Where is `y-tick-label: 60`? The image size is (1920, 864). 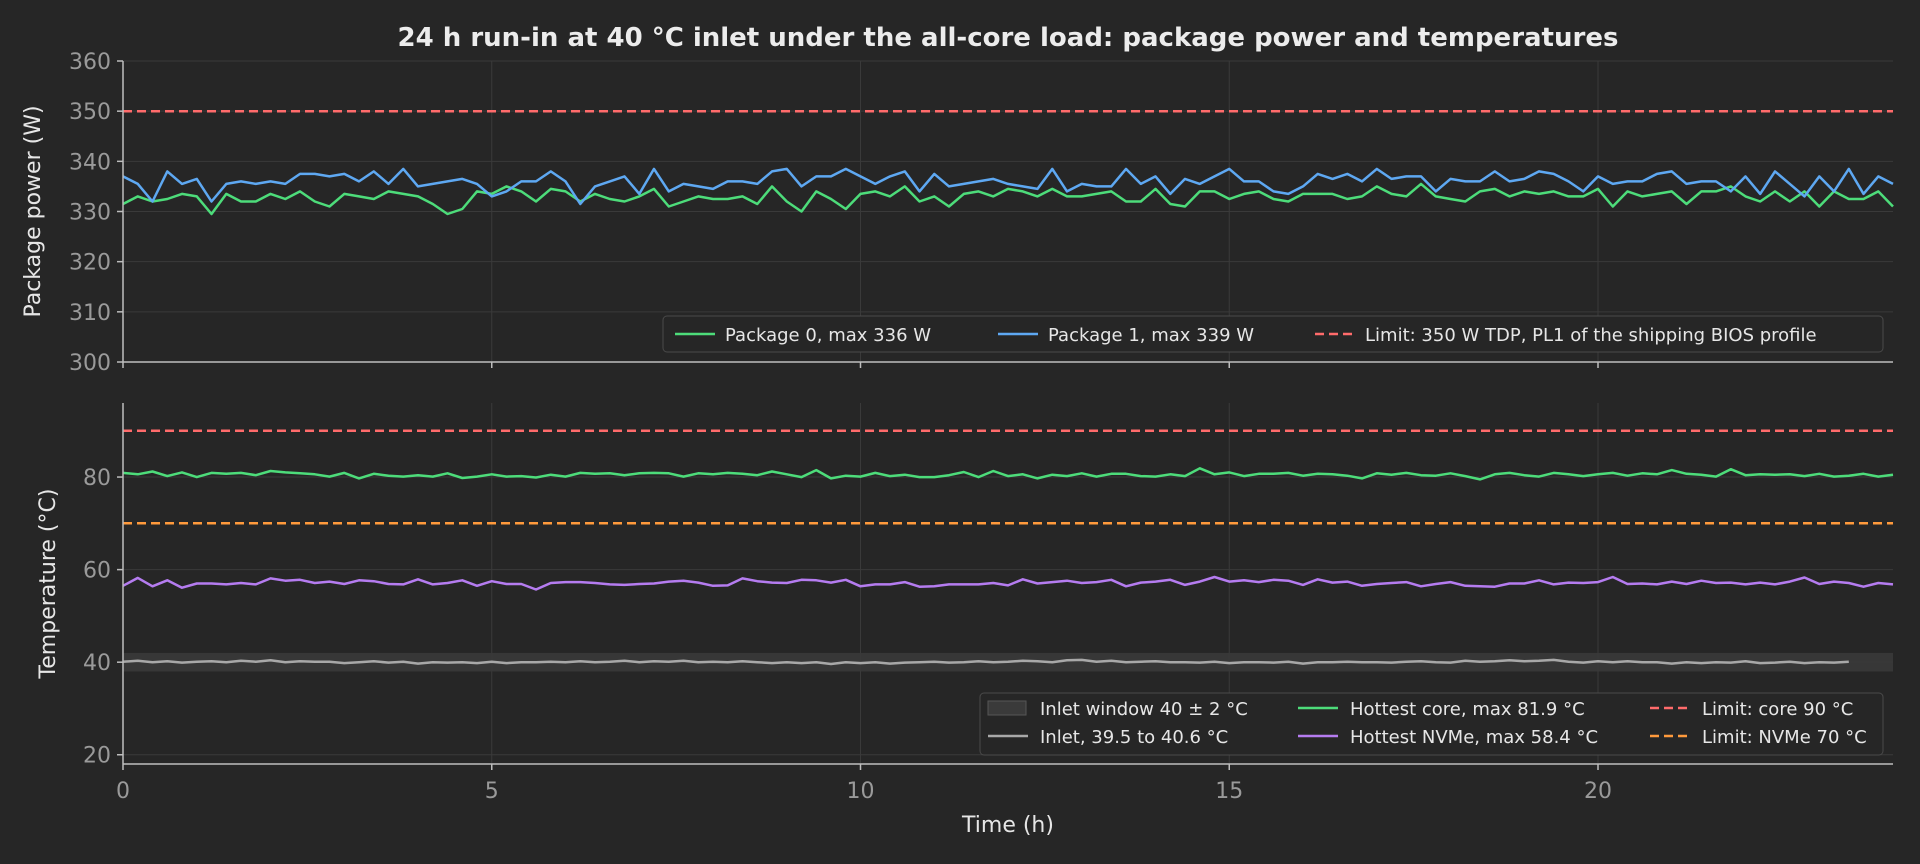
y-tick-label: 60 is located at coordinates (97, 571).